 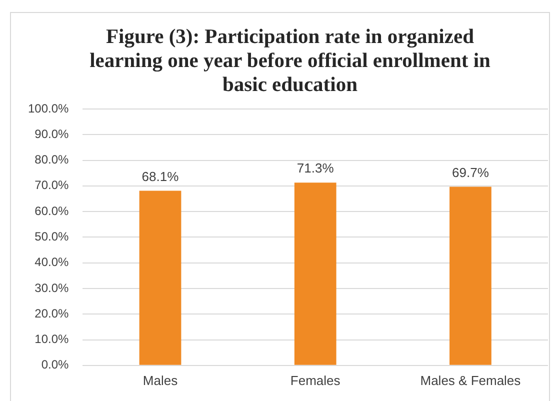 What do you see at coordinates (52, 159) in the screenshot?
I see `y-tick-label: 80.0%` at bounding box center [52, 159].